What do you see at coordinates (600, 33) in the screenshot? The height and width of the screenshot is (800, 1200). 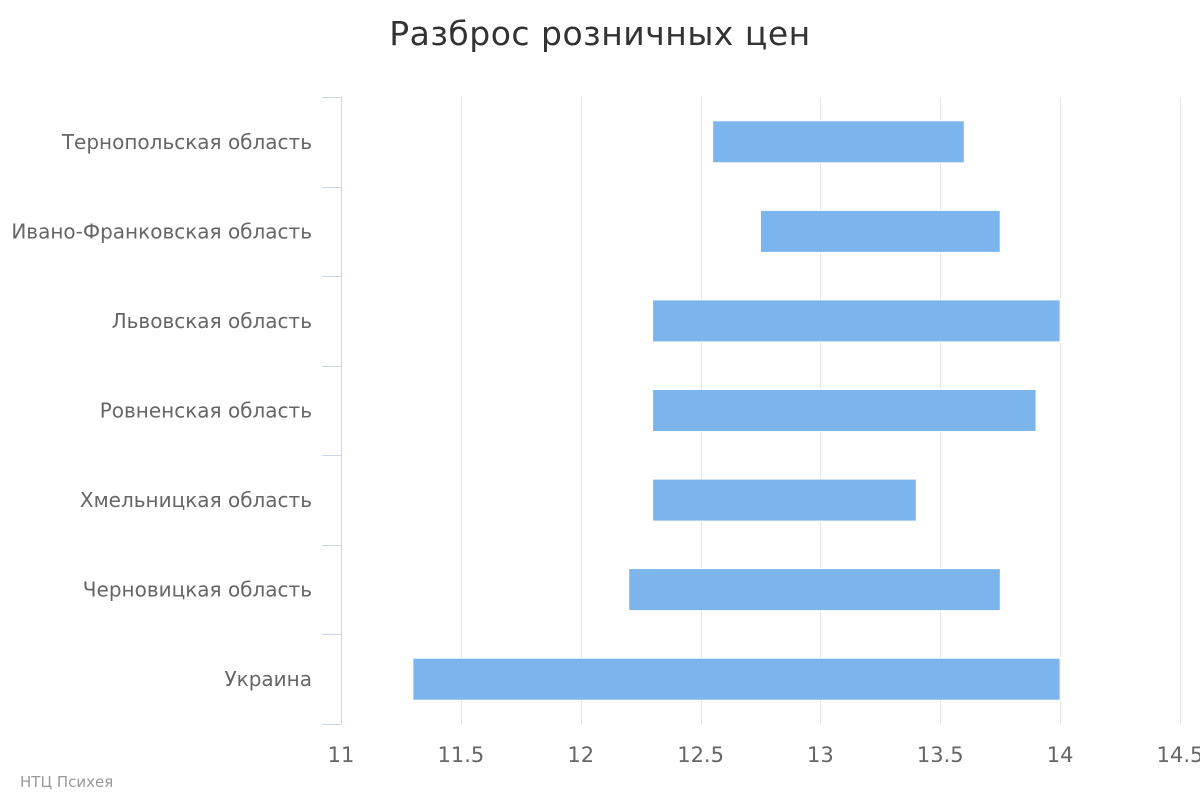 I see `chart-title: Разброс розничных цен` at bounding box center [600, 33].